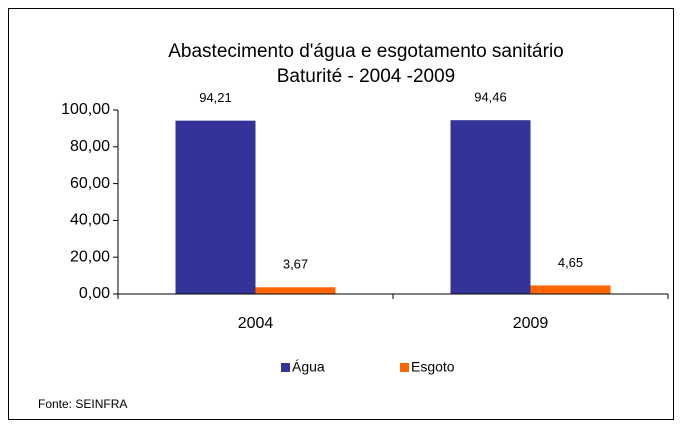 This screenshot has width=682, height=428. I want to click on data-label: 3,67, so click(295, 264).